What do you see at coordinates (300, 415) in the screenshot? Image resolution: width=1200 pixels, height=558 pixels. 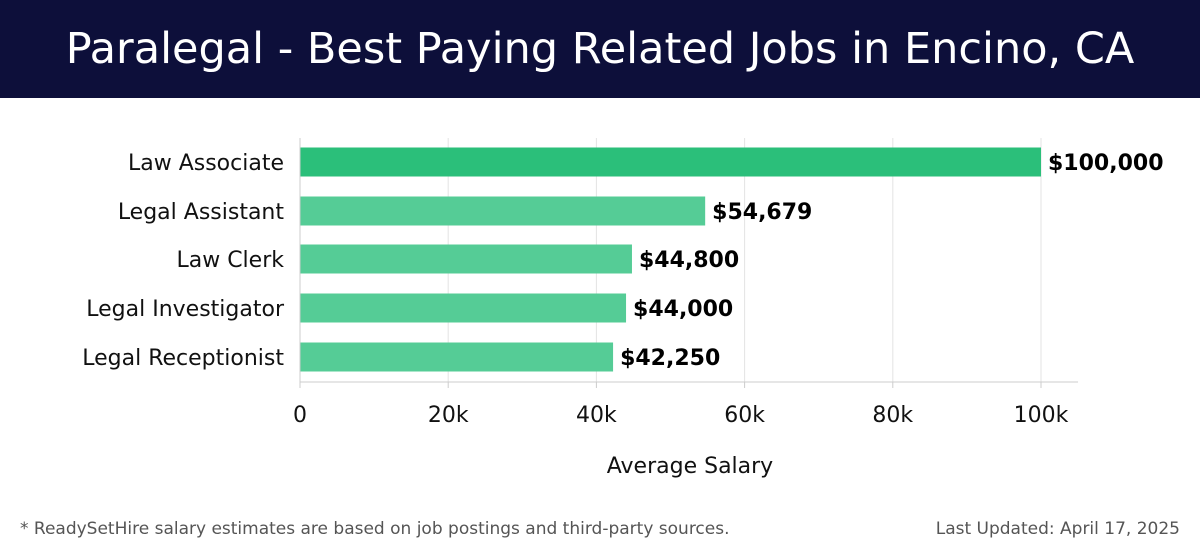 I see `x-tick-label: 0` at bounding box center [300, 415].